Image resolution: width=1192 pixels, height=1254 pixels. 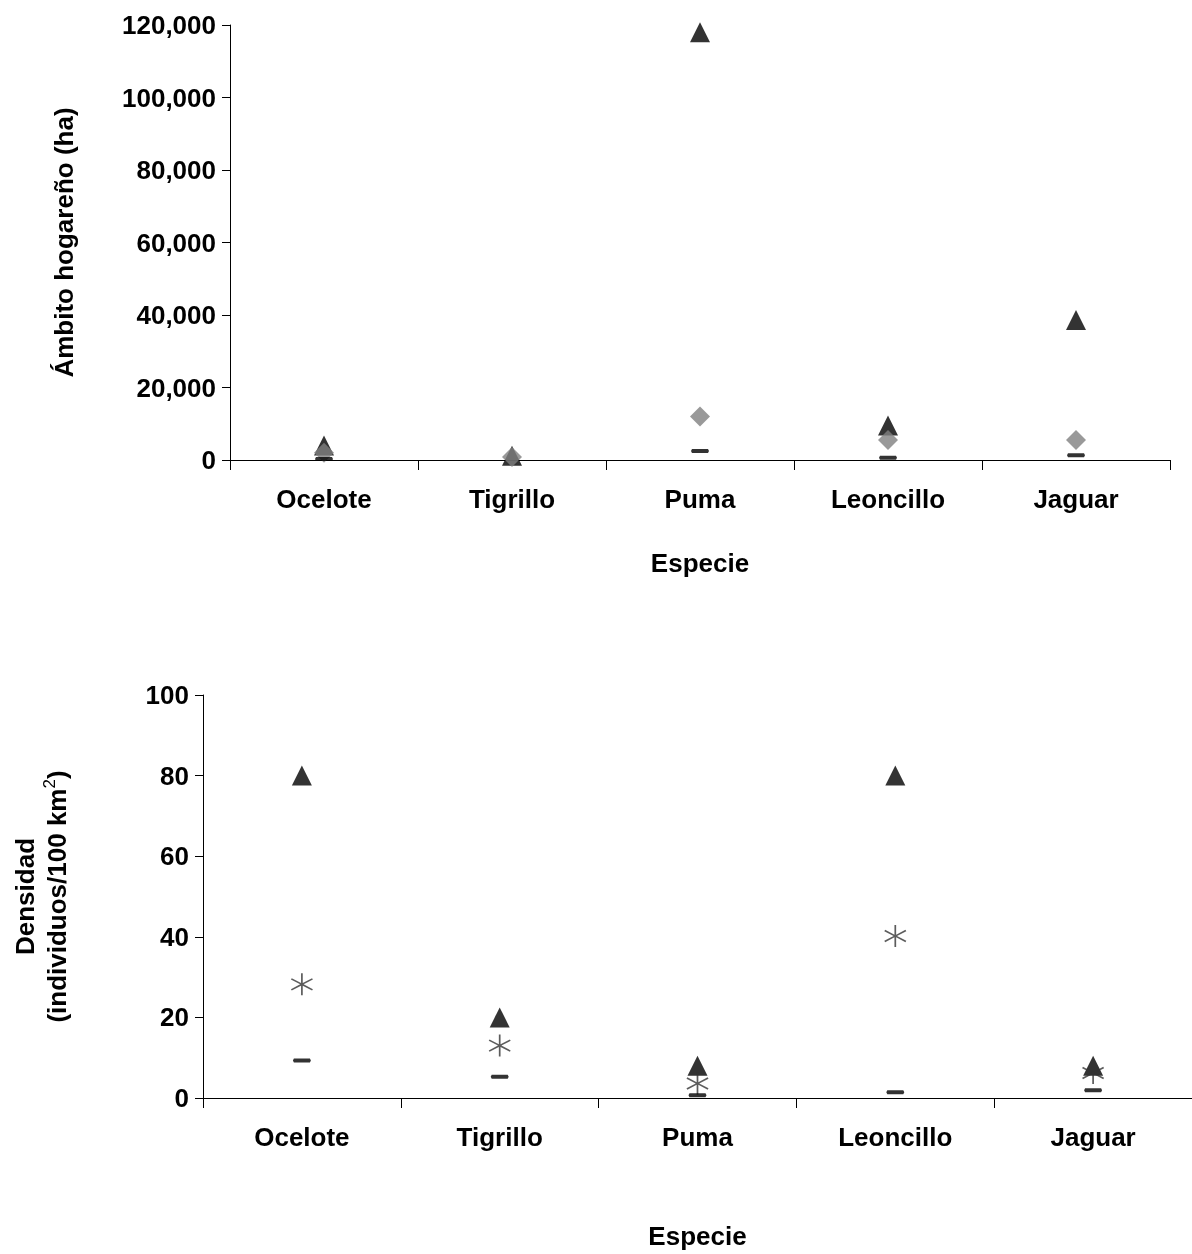 I want to click on y-tick-label: 60, so click(x=174, y=856).